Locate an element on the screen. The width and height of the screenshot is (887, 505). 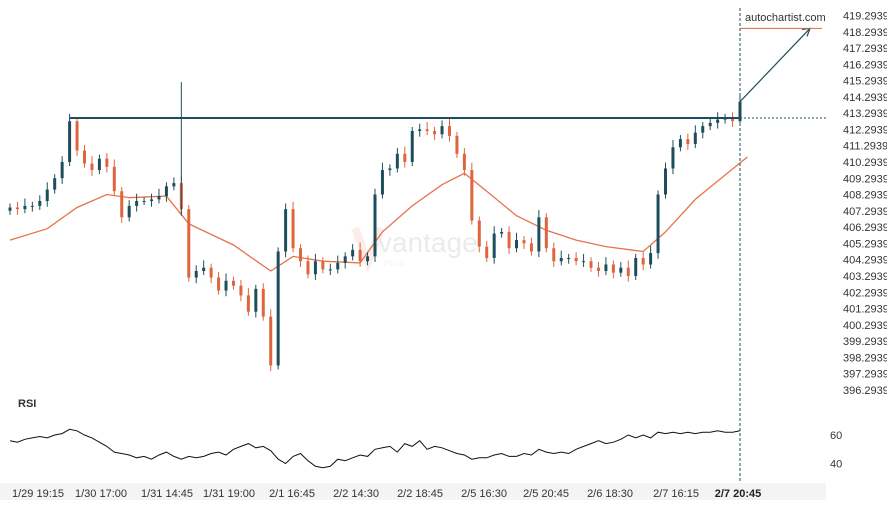
rsi-tick-label: 60 is located at coordinates (836, 436).